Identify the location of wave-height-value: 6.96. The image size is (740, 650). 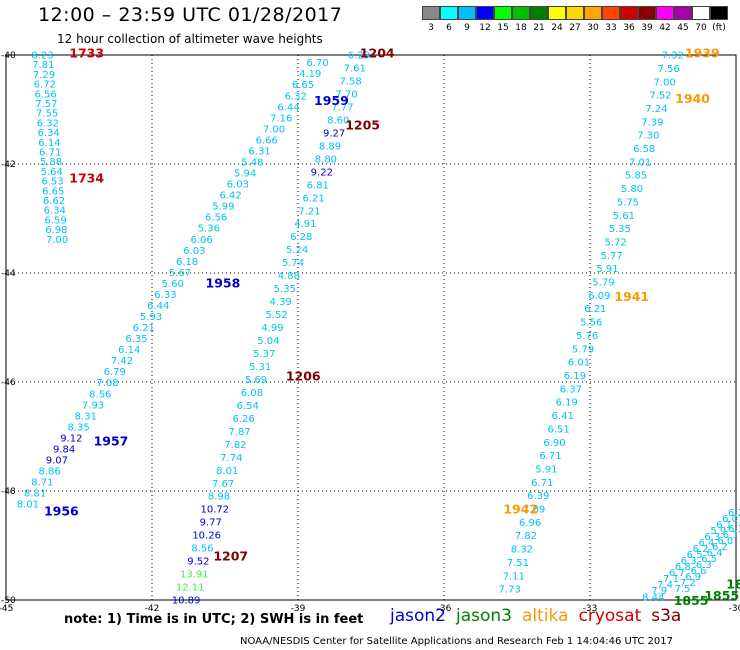
(530, 523).